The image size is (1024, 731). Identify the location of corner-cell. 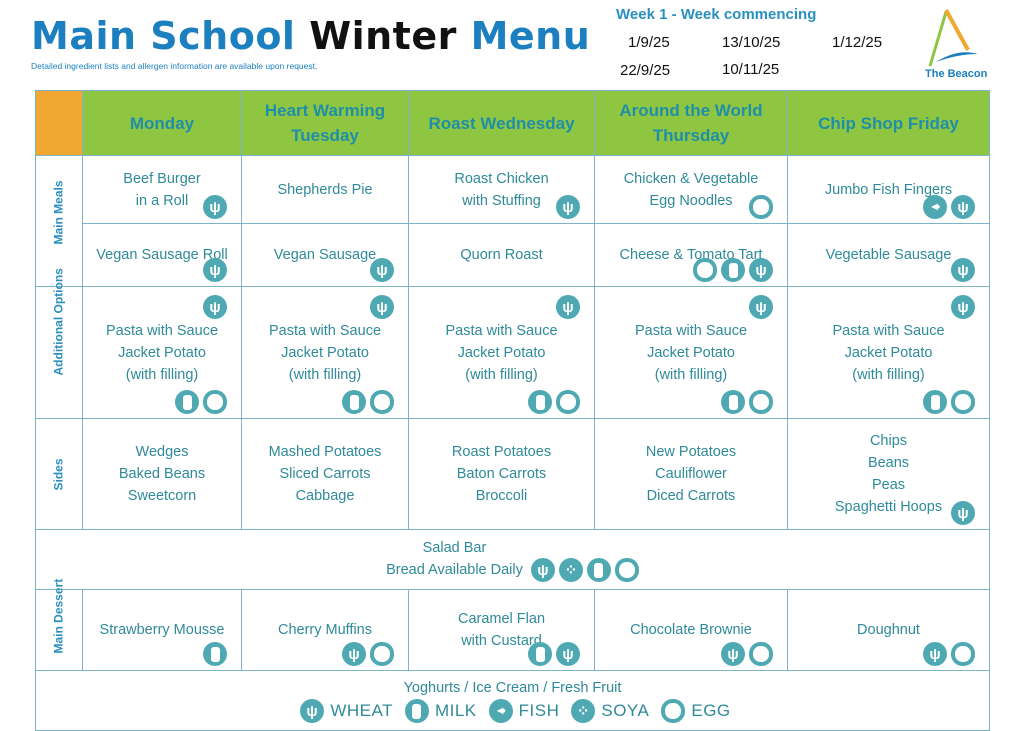
(59, 123).